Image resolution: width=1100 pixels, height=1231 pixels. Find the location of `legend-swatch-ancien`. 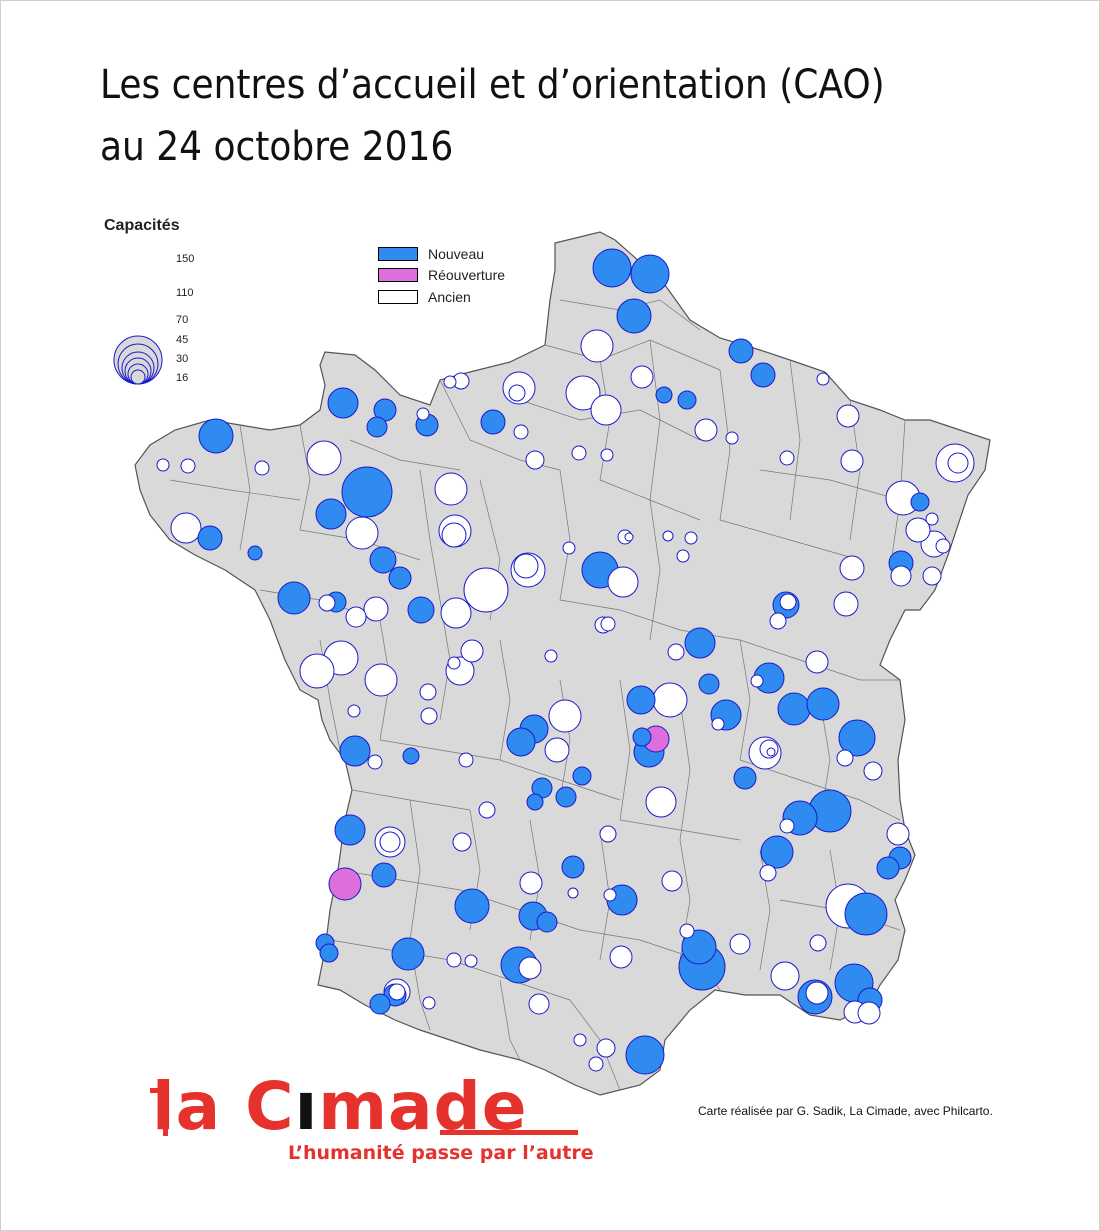

legend-swatch-ancien is located at coordinates (398, 297).